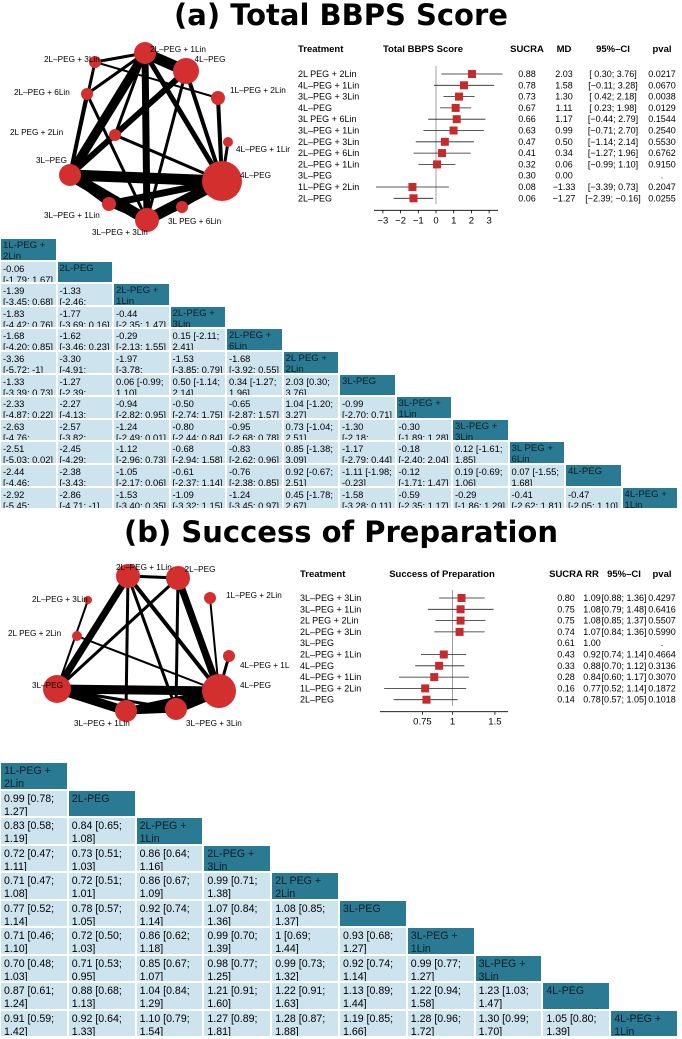  What do you see at coordinates (613, 153) in the screenshot?
I see `forest-ci-value: [−1.27; 1.96]` at bounding box center [613, 153].